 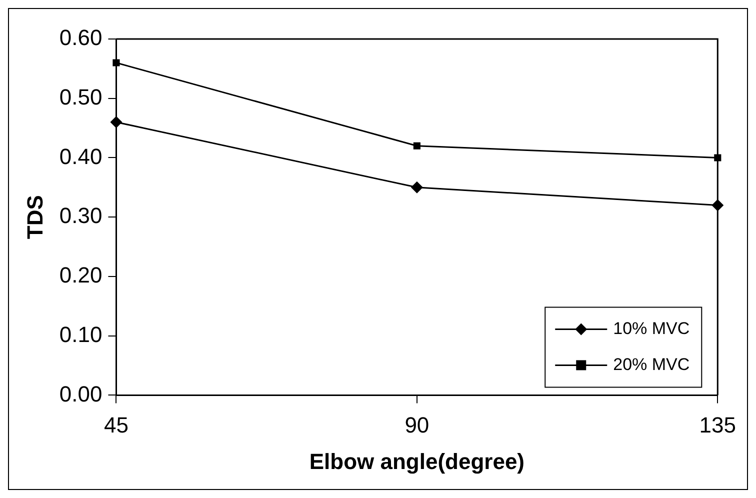 What do you see at coordinates (80, 156) in the screenshot?
I see `y-tick-label: 0.40` at bounding box center [80, 156].